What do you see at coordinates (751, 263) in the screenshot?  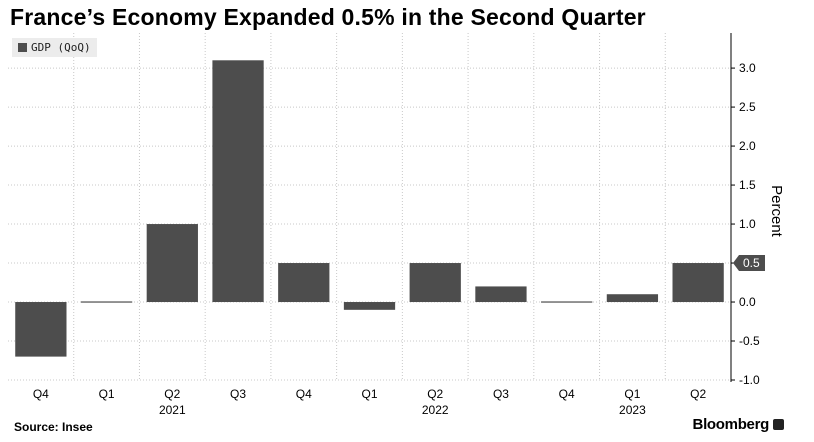 I see `last-value-label: 0.5` at bounding box center [751, 263].